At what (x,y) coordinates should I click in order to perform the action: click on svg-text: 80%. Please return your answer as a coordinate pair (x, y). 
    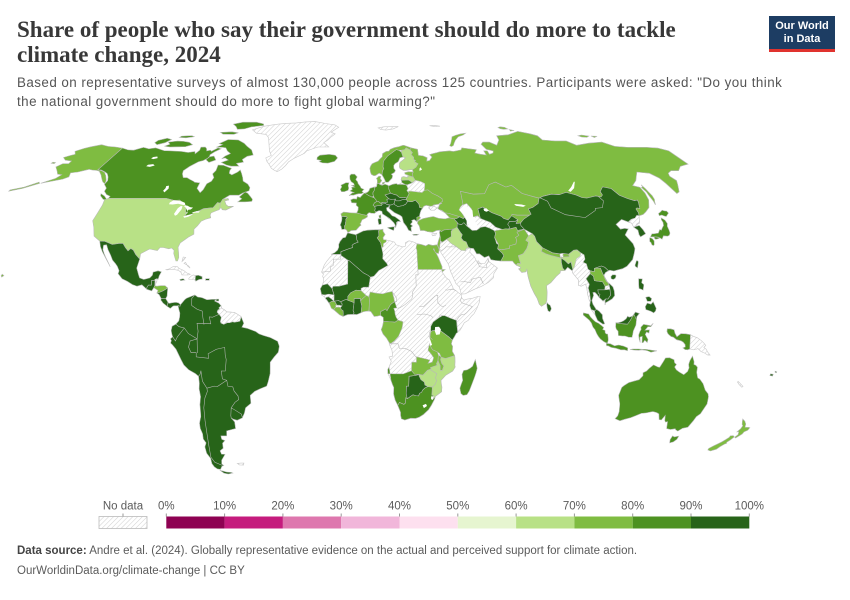
    Looking at the image, I should click on (632, 507).